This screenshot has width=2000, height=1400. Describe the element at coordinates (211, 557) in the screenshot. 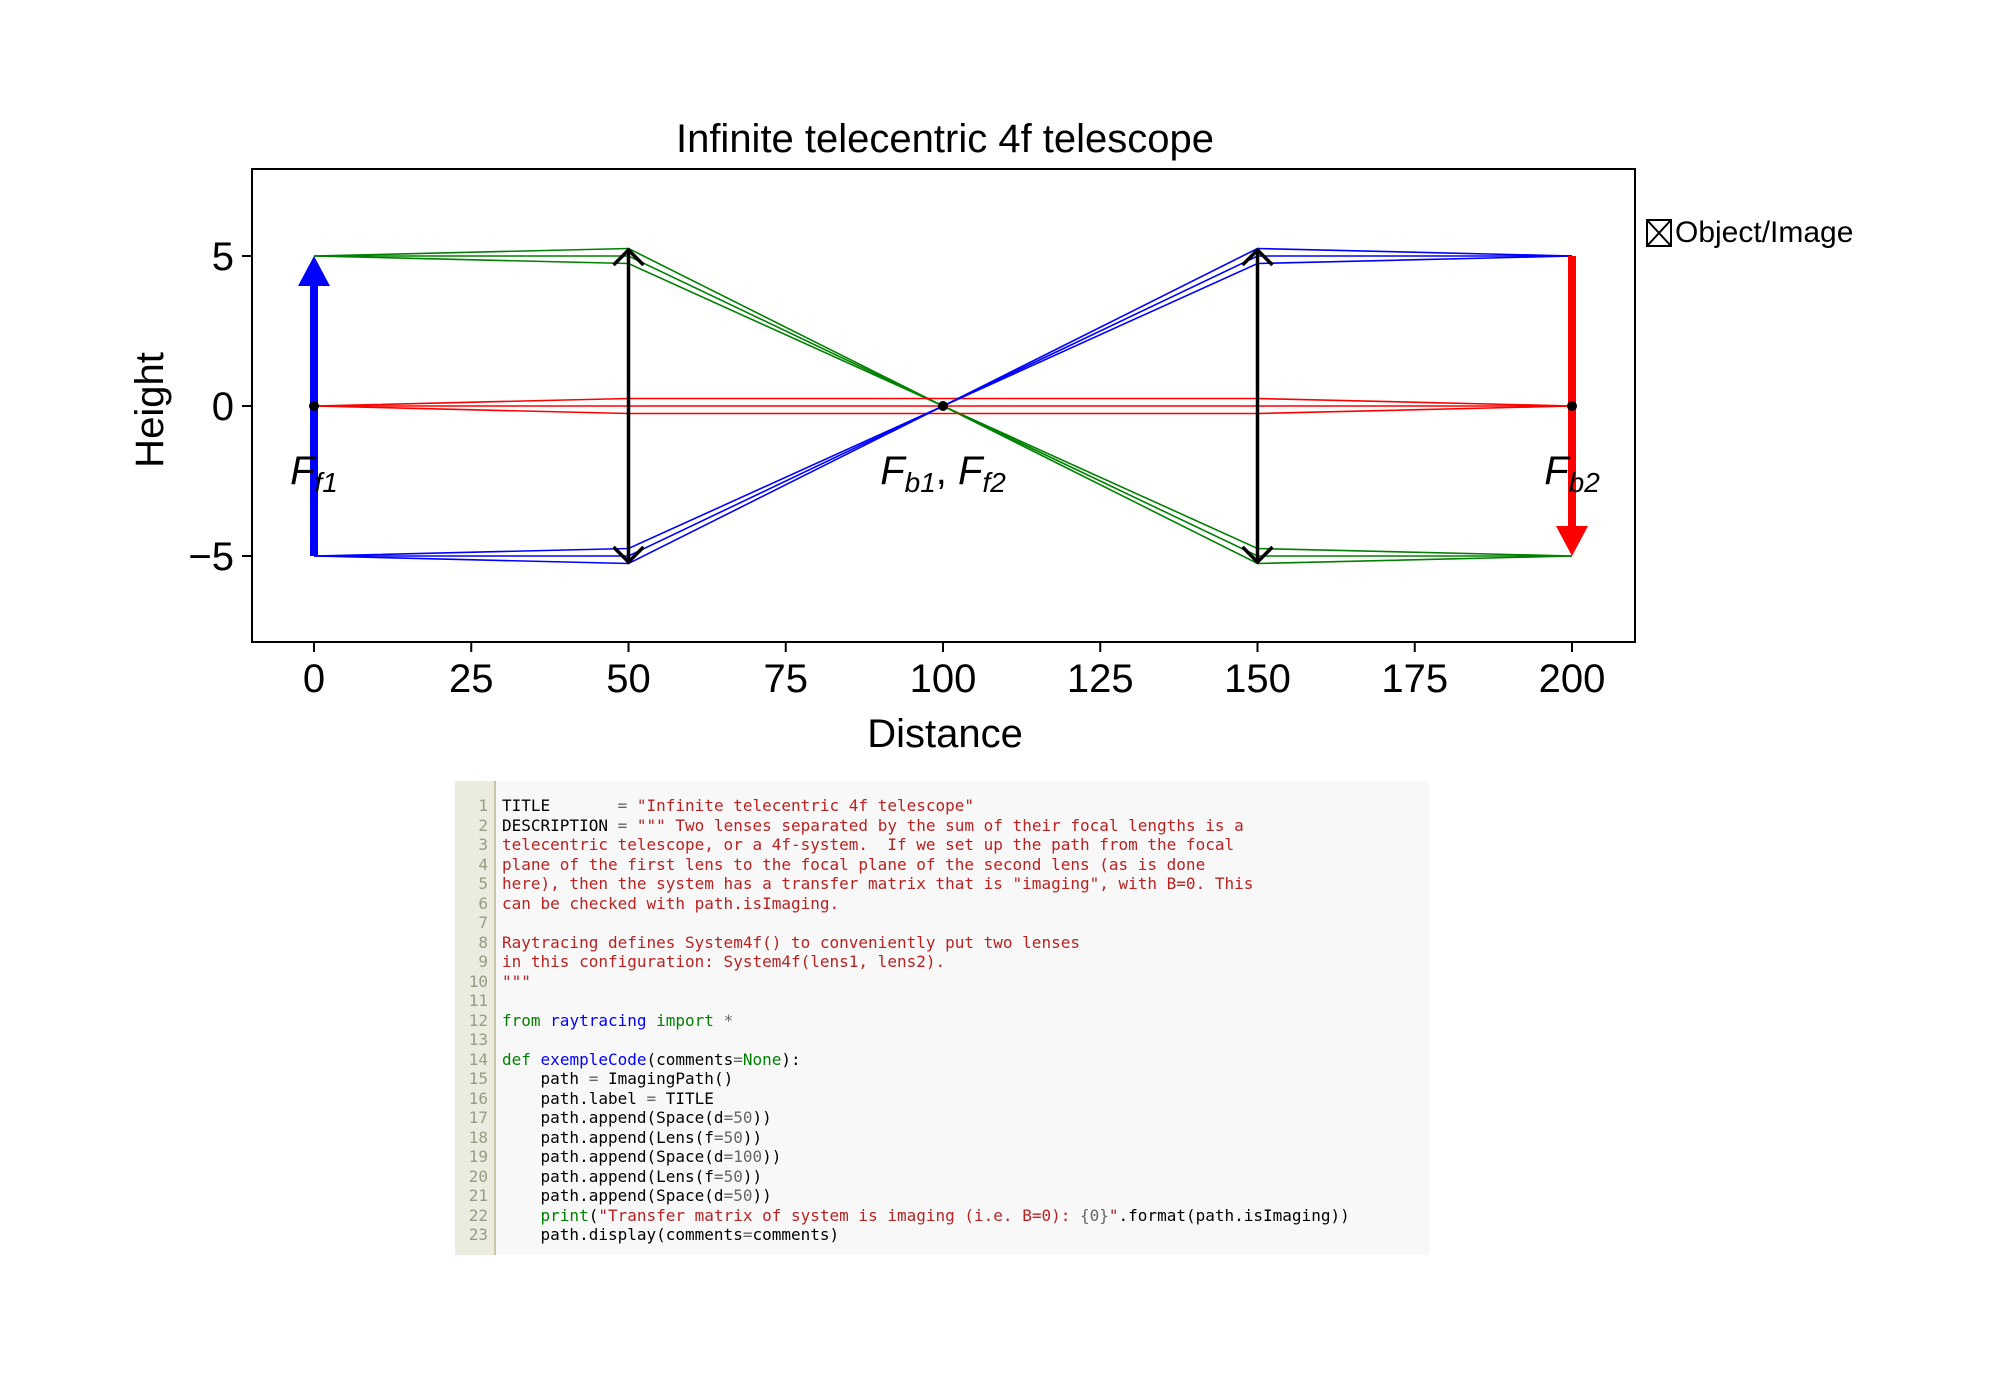

I see `y-tick-label-2: −5` at that location.